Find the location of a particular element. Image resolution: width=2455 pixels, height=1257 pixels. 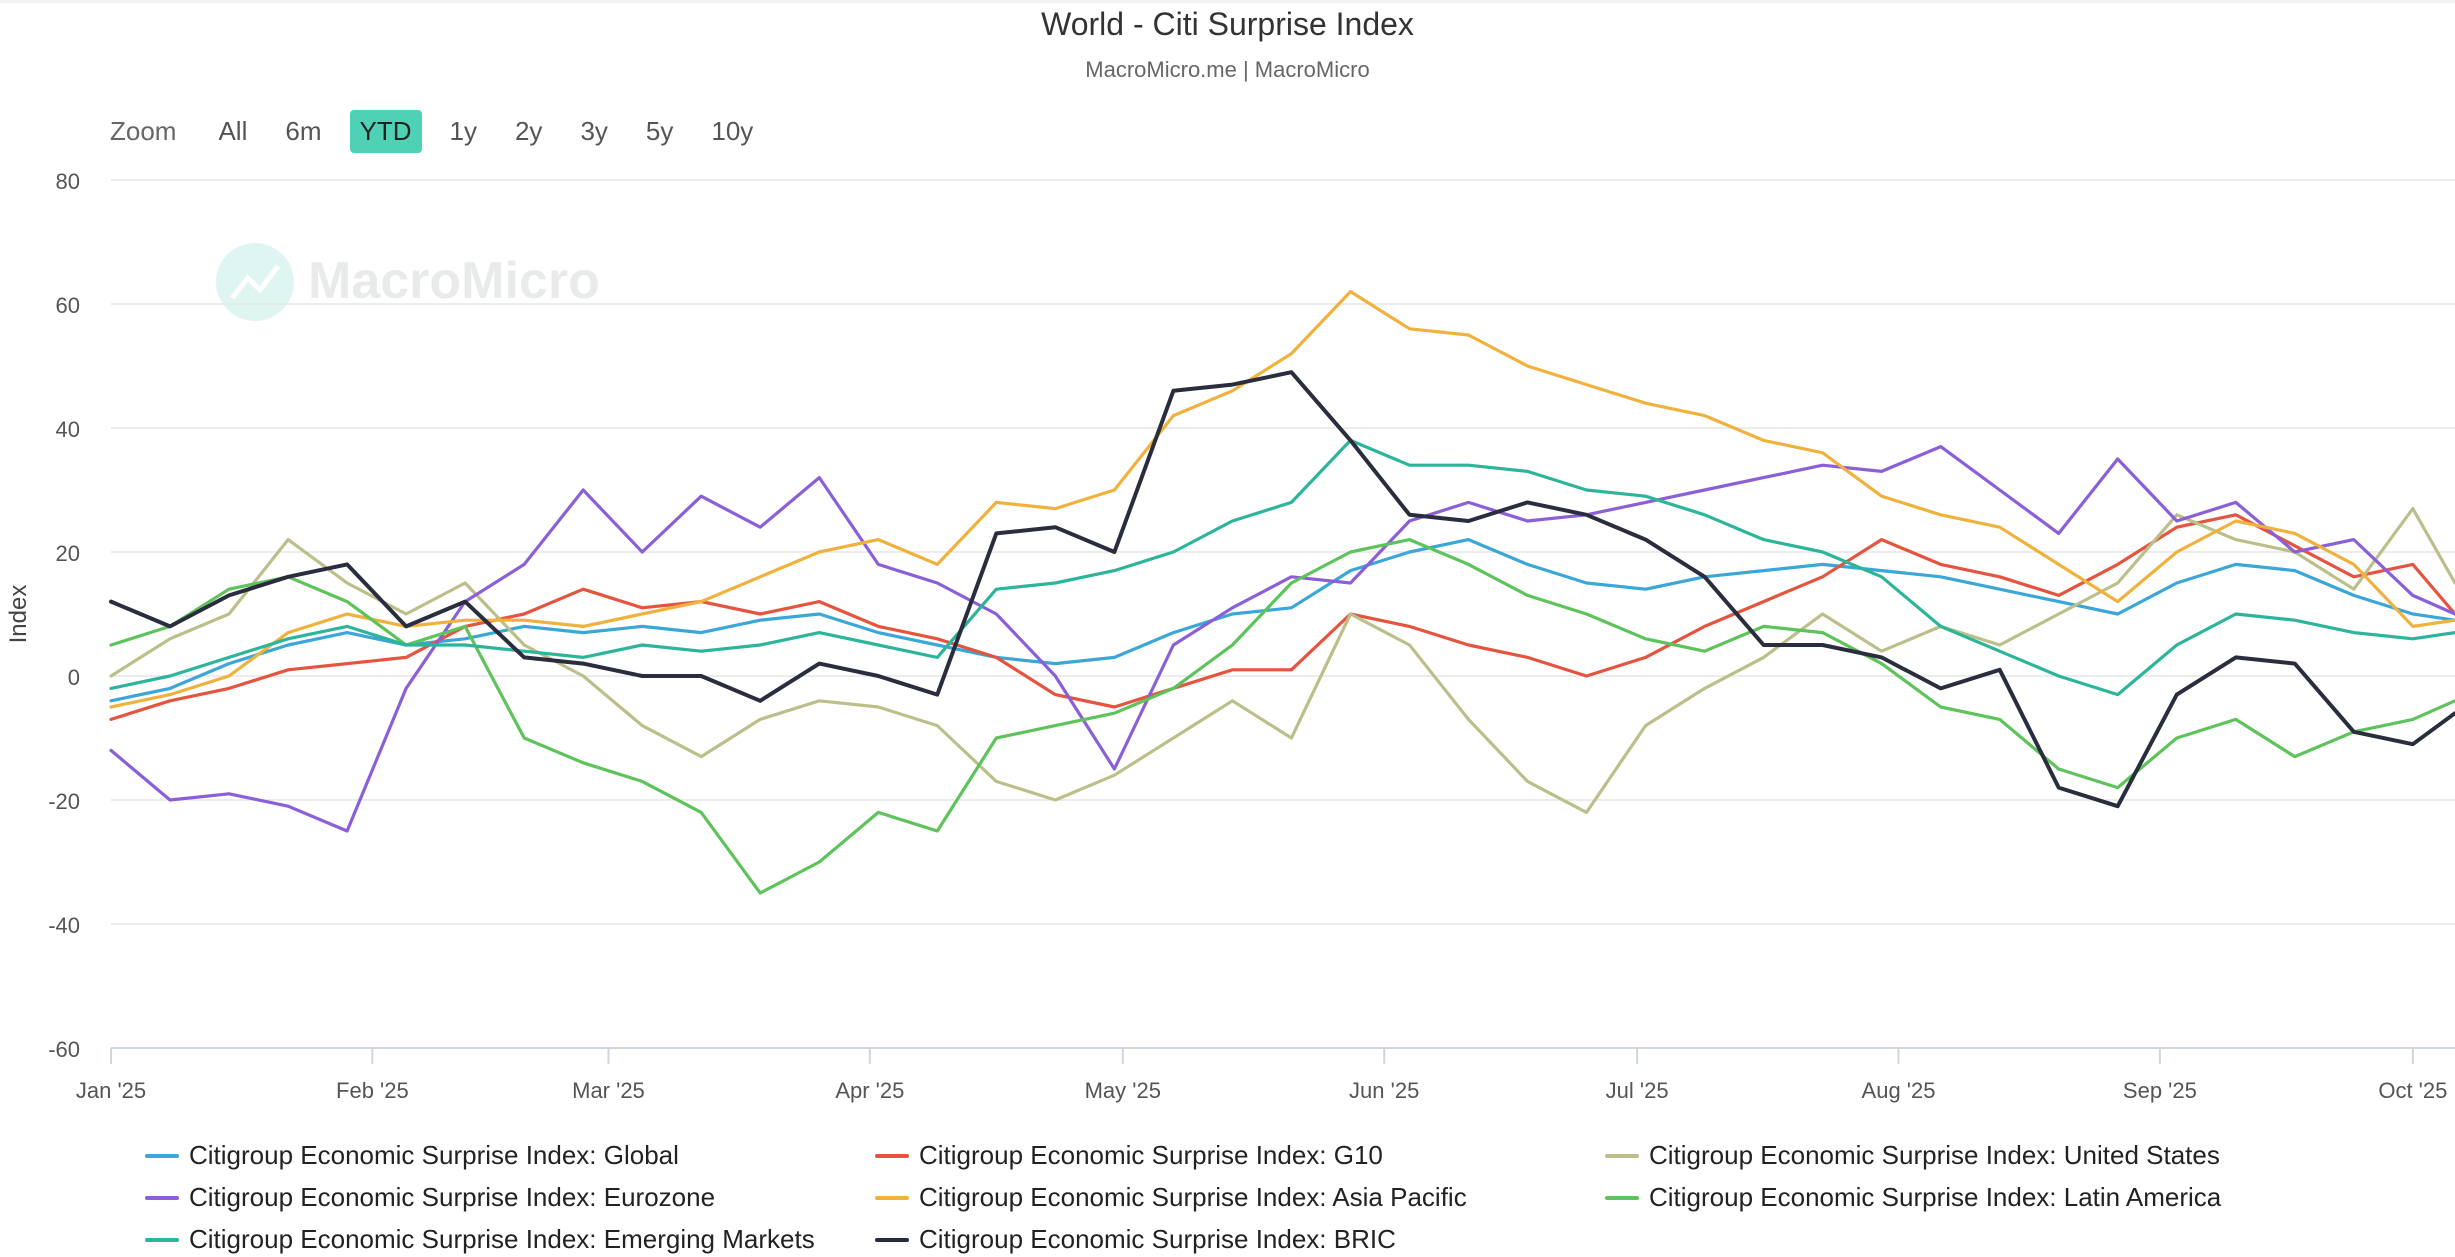

range-selector: Zoom All 6m YTD 1y 2y 3y 5y 10y is located at coordinates (440, 131).